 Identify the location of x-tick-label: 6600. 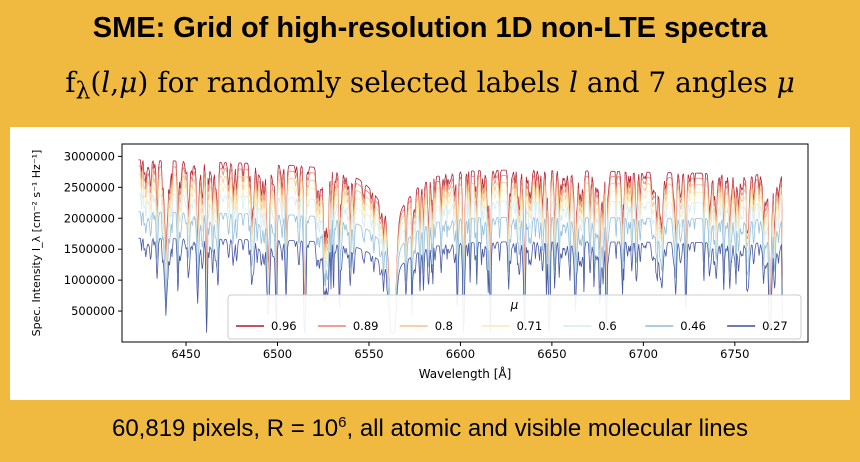
(460, 354).